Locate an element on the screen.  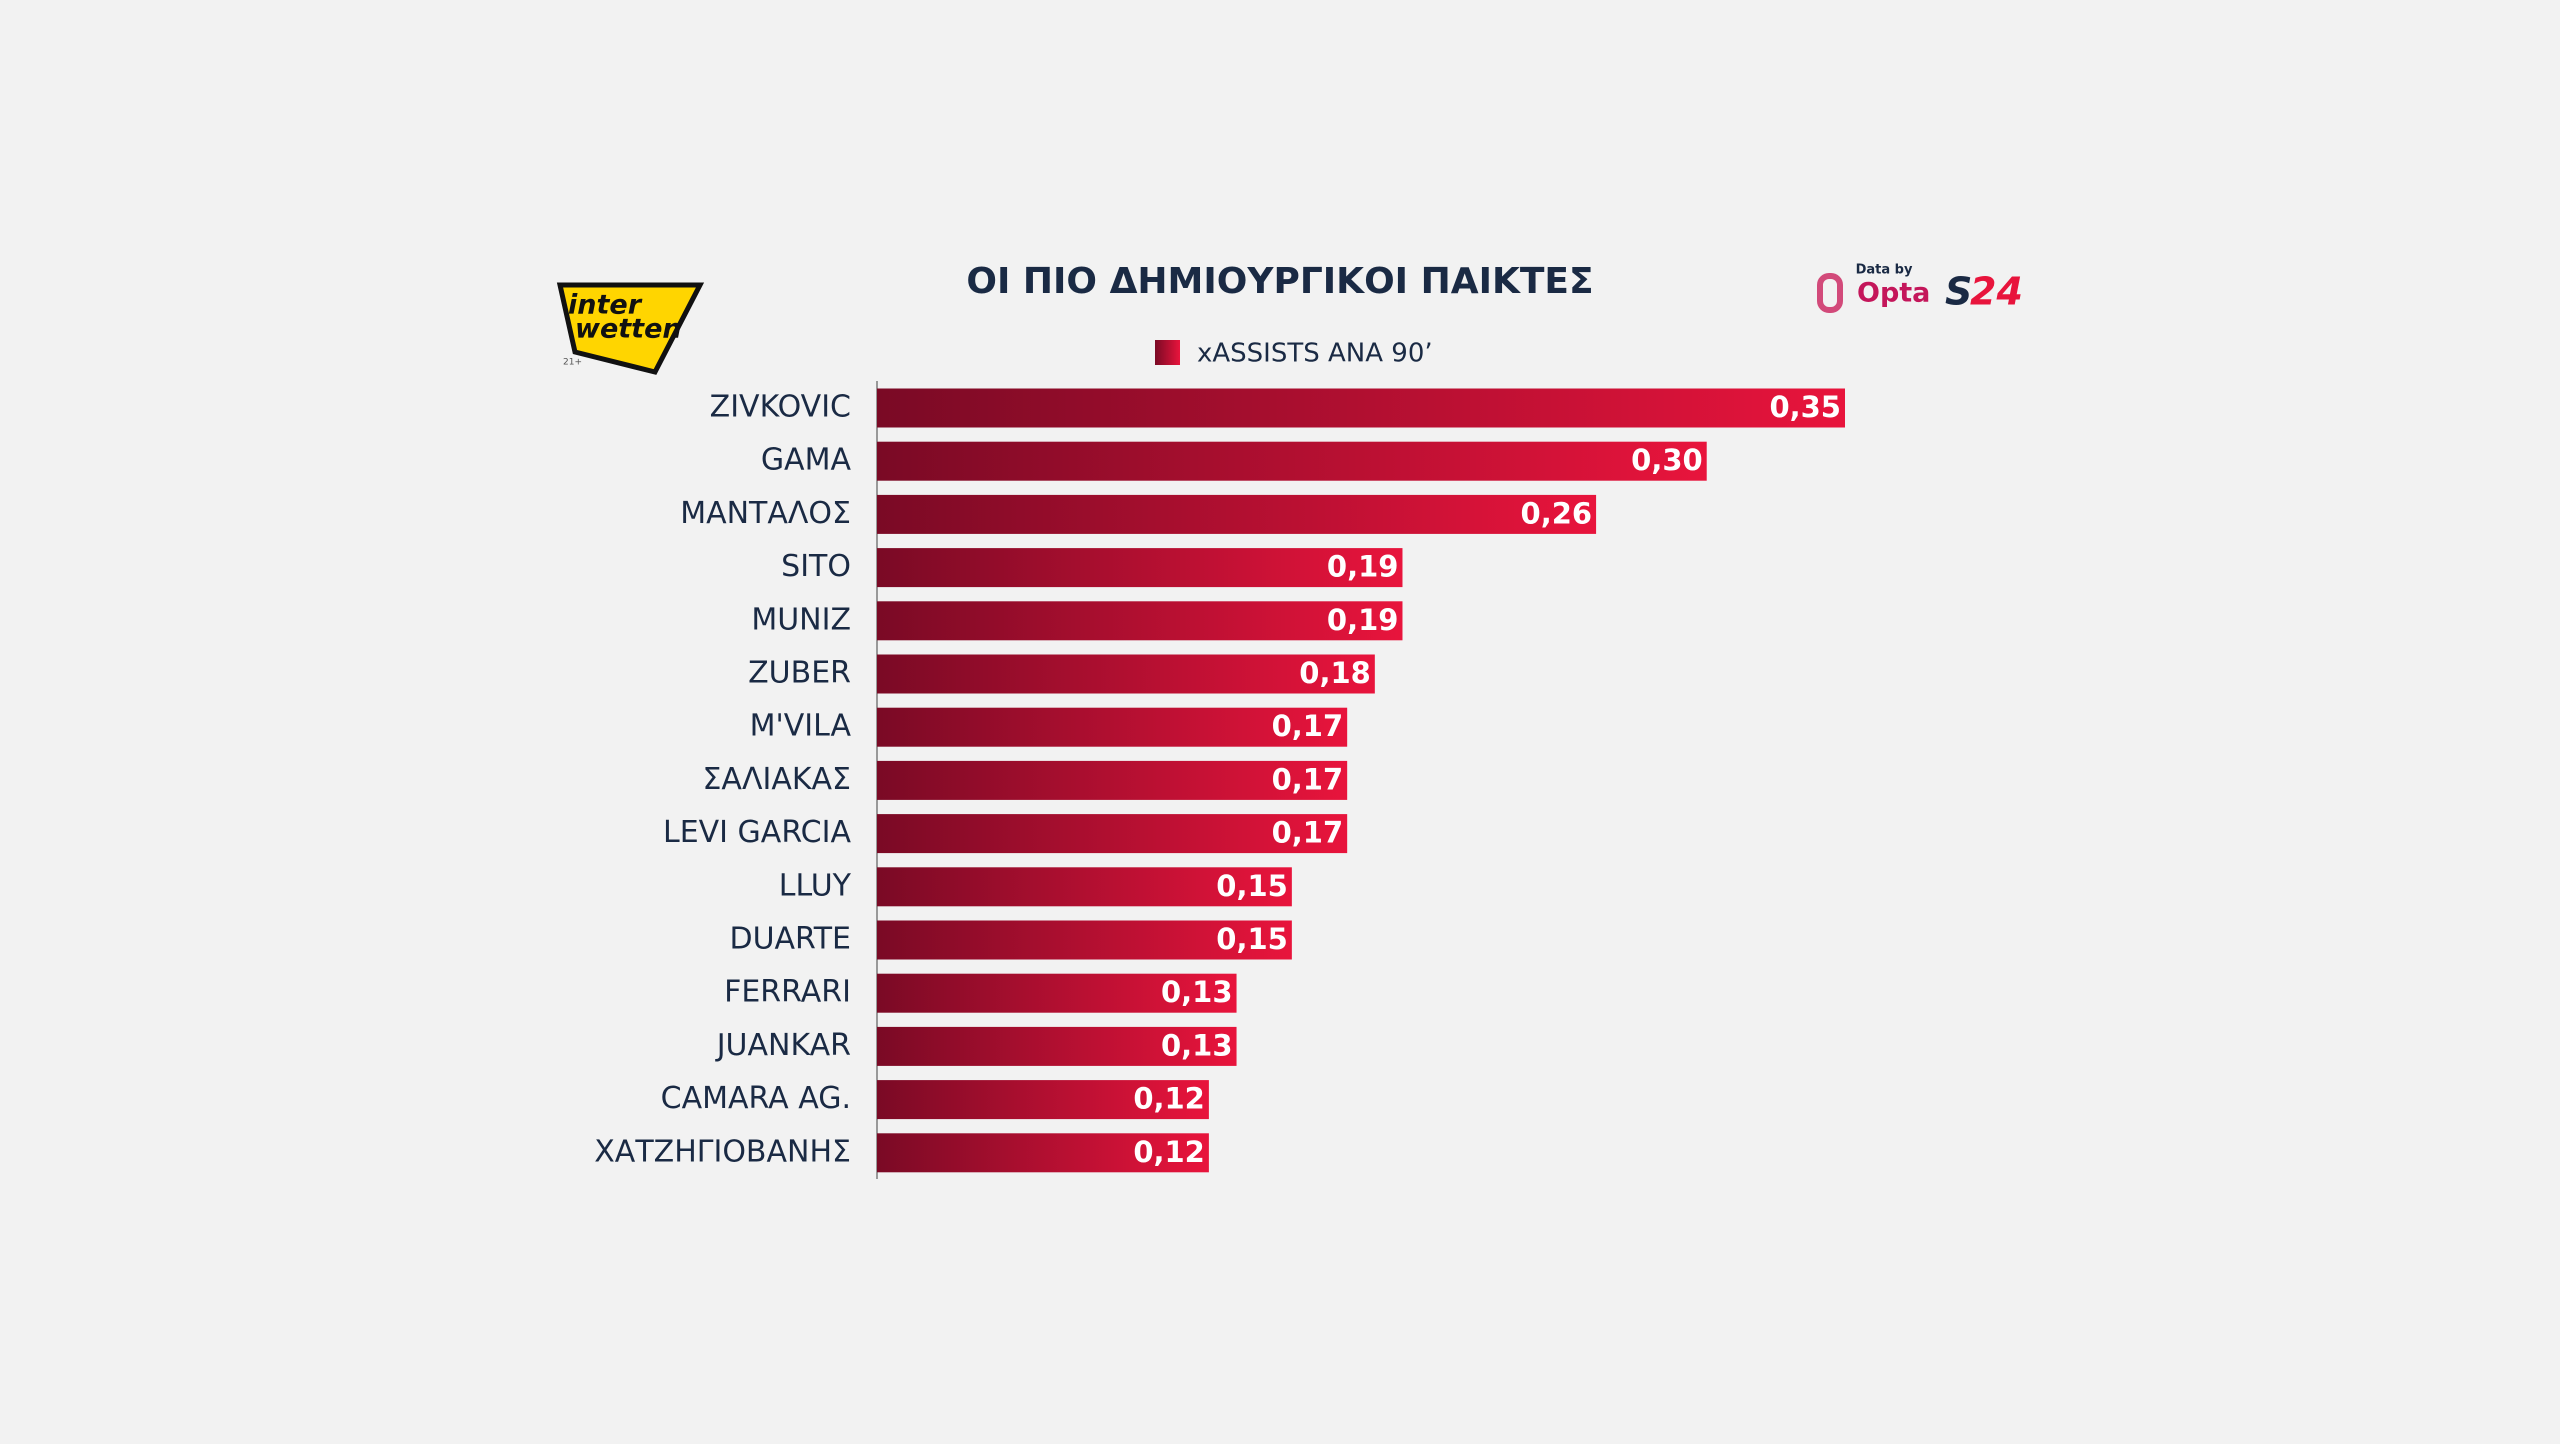
value-label: 0,18 is located at coordinates (1335, 673).